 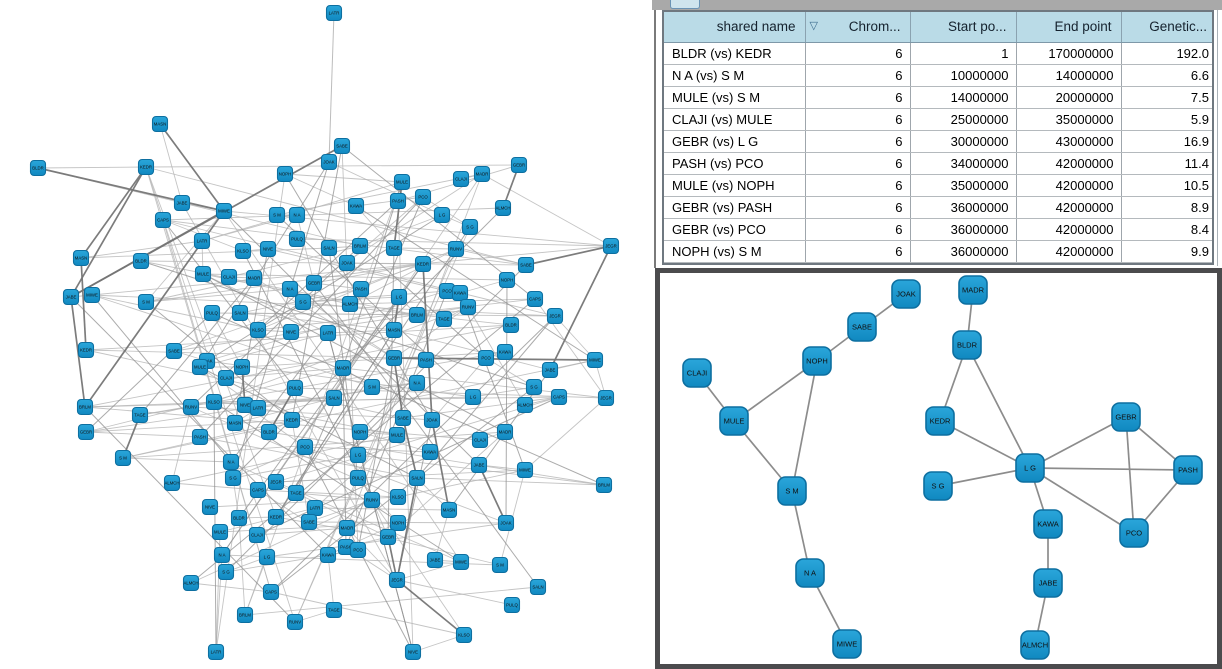 What do you see at coordinates (963, 163) in the screenshot?
I see `table-cell: 34000000` at bounding box center [963, 163].